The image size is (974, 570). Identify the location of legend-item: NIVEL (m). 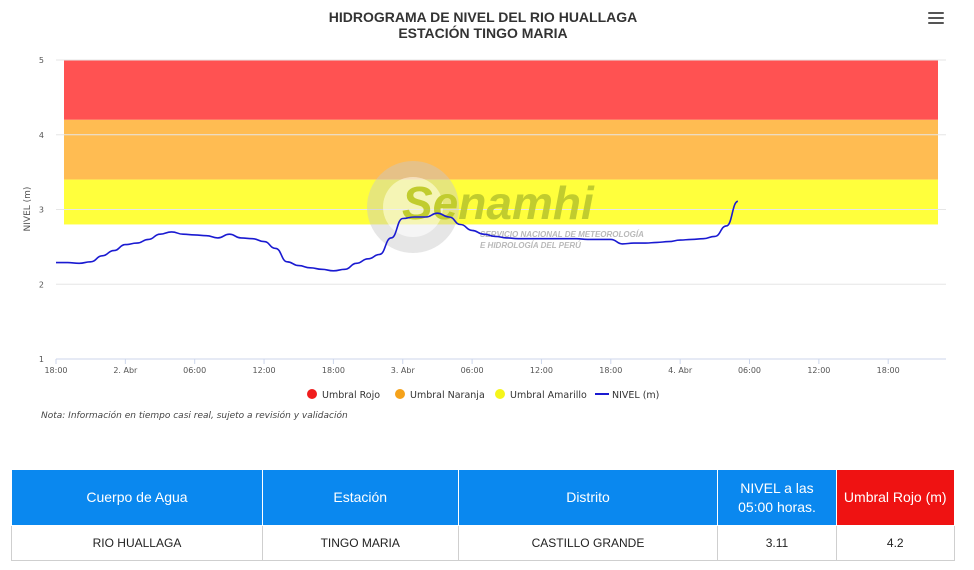
(627, 395).